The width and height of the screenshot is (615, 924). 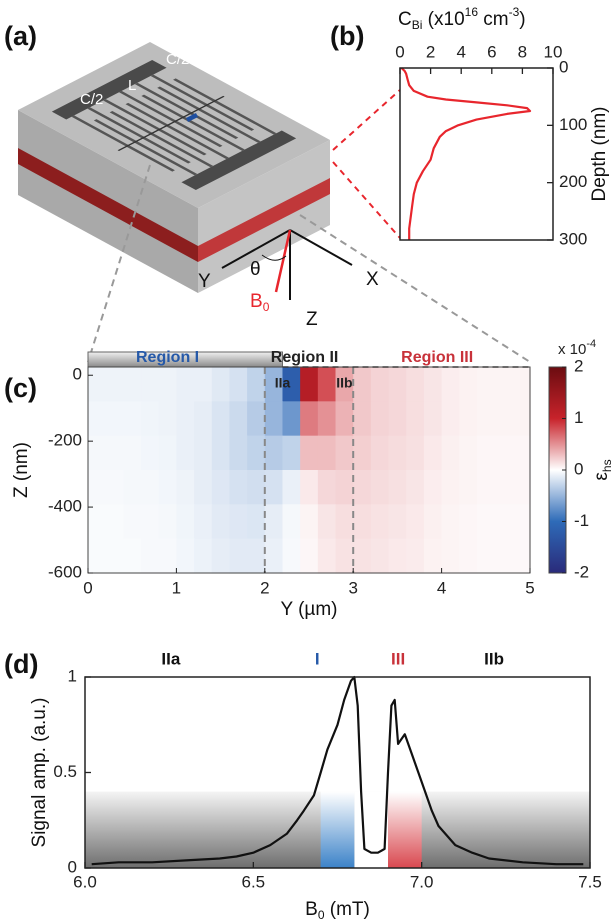 I want to click on panel-label: (c), so click(x=20, y=388).